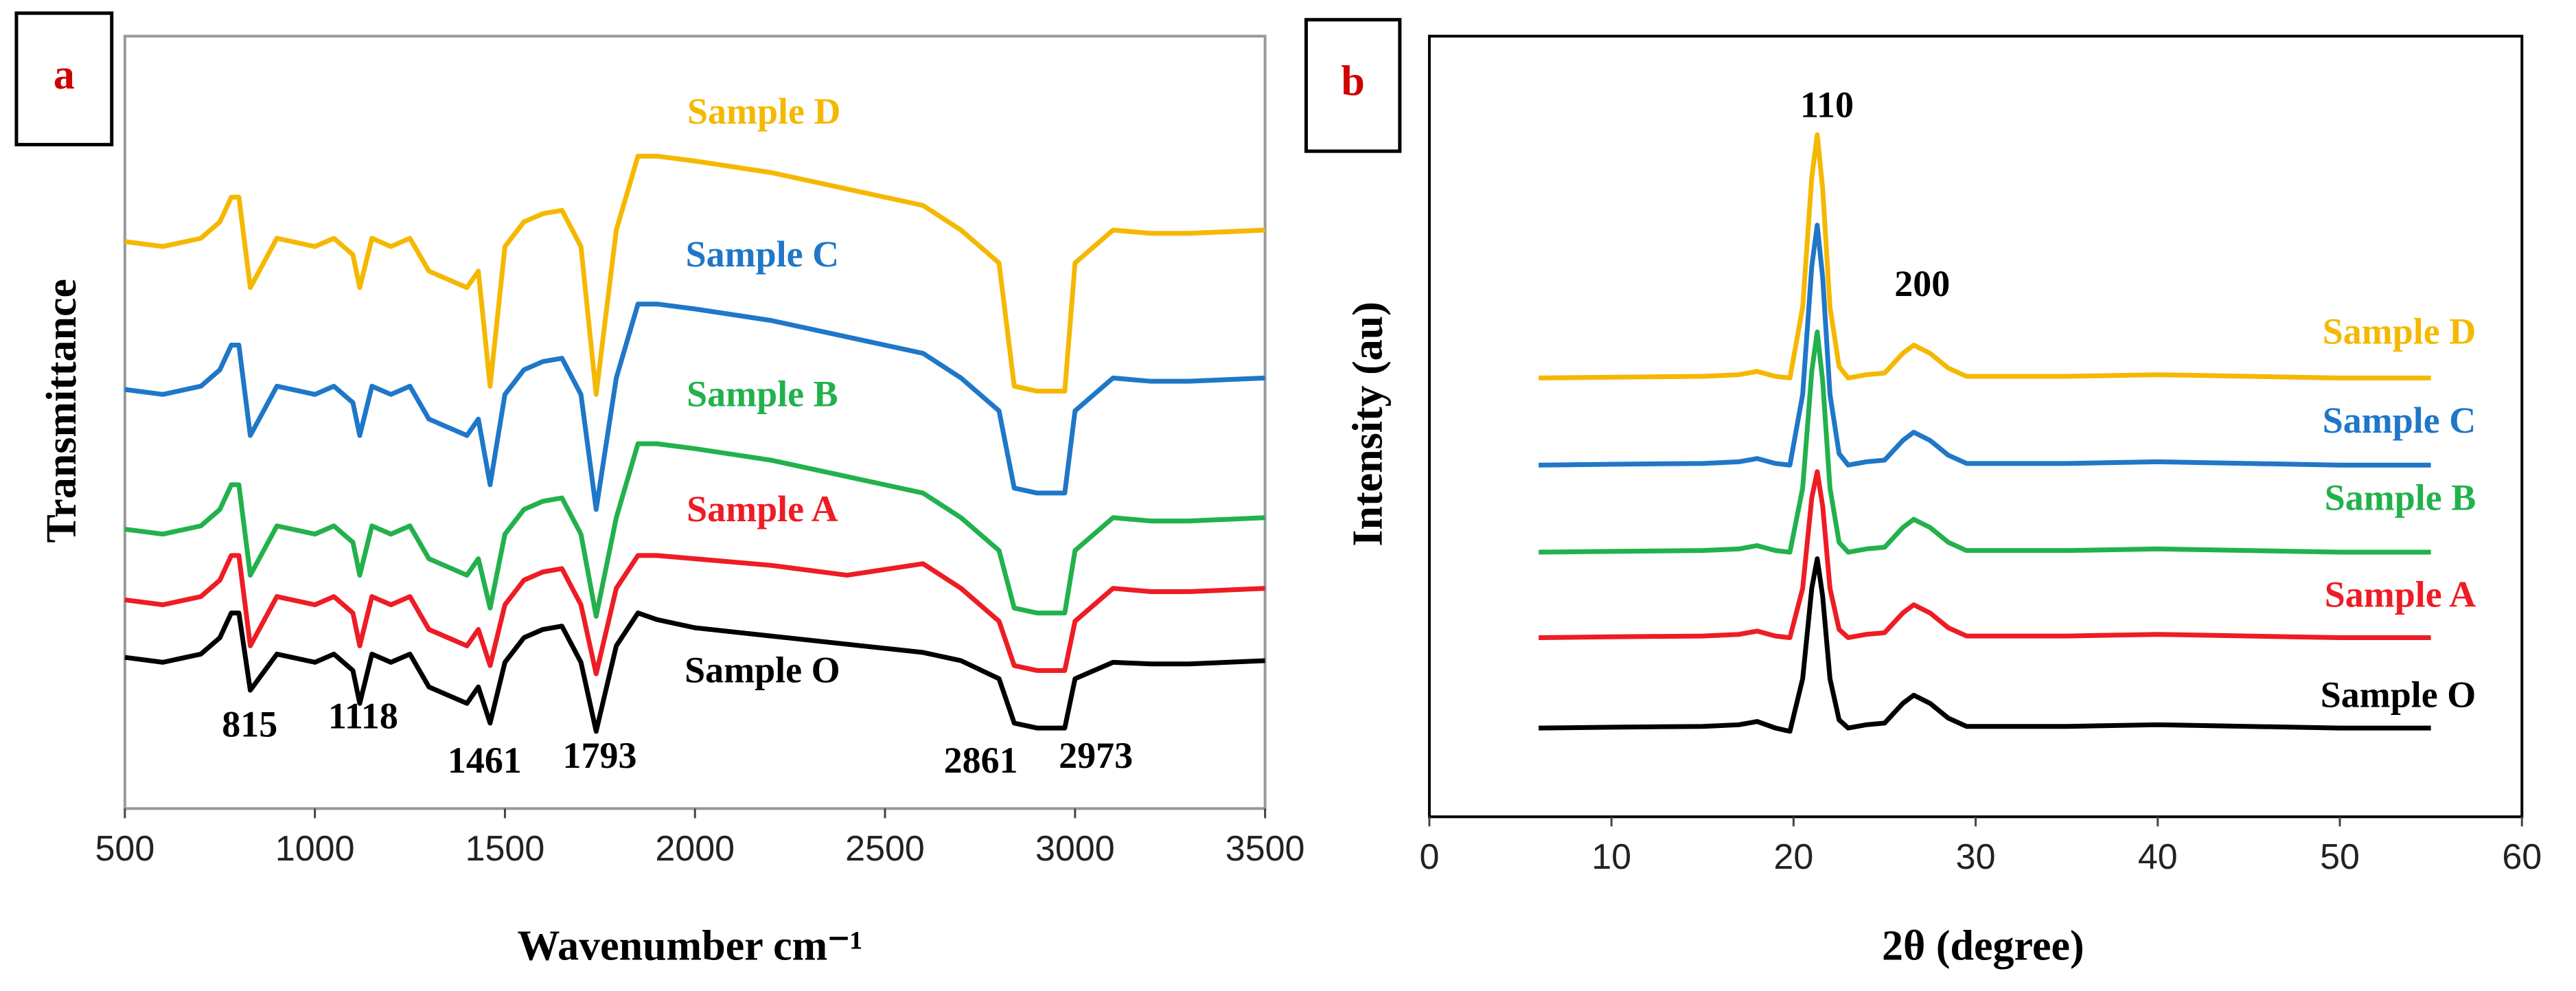  I want to click on peak-label: 2973, so click(1096, 755).